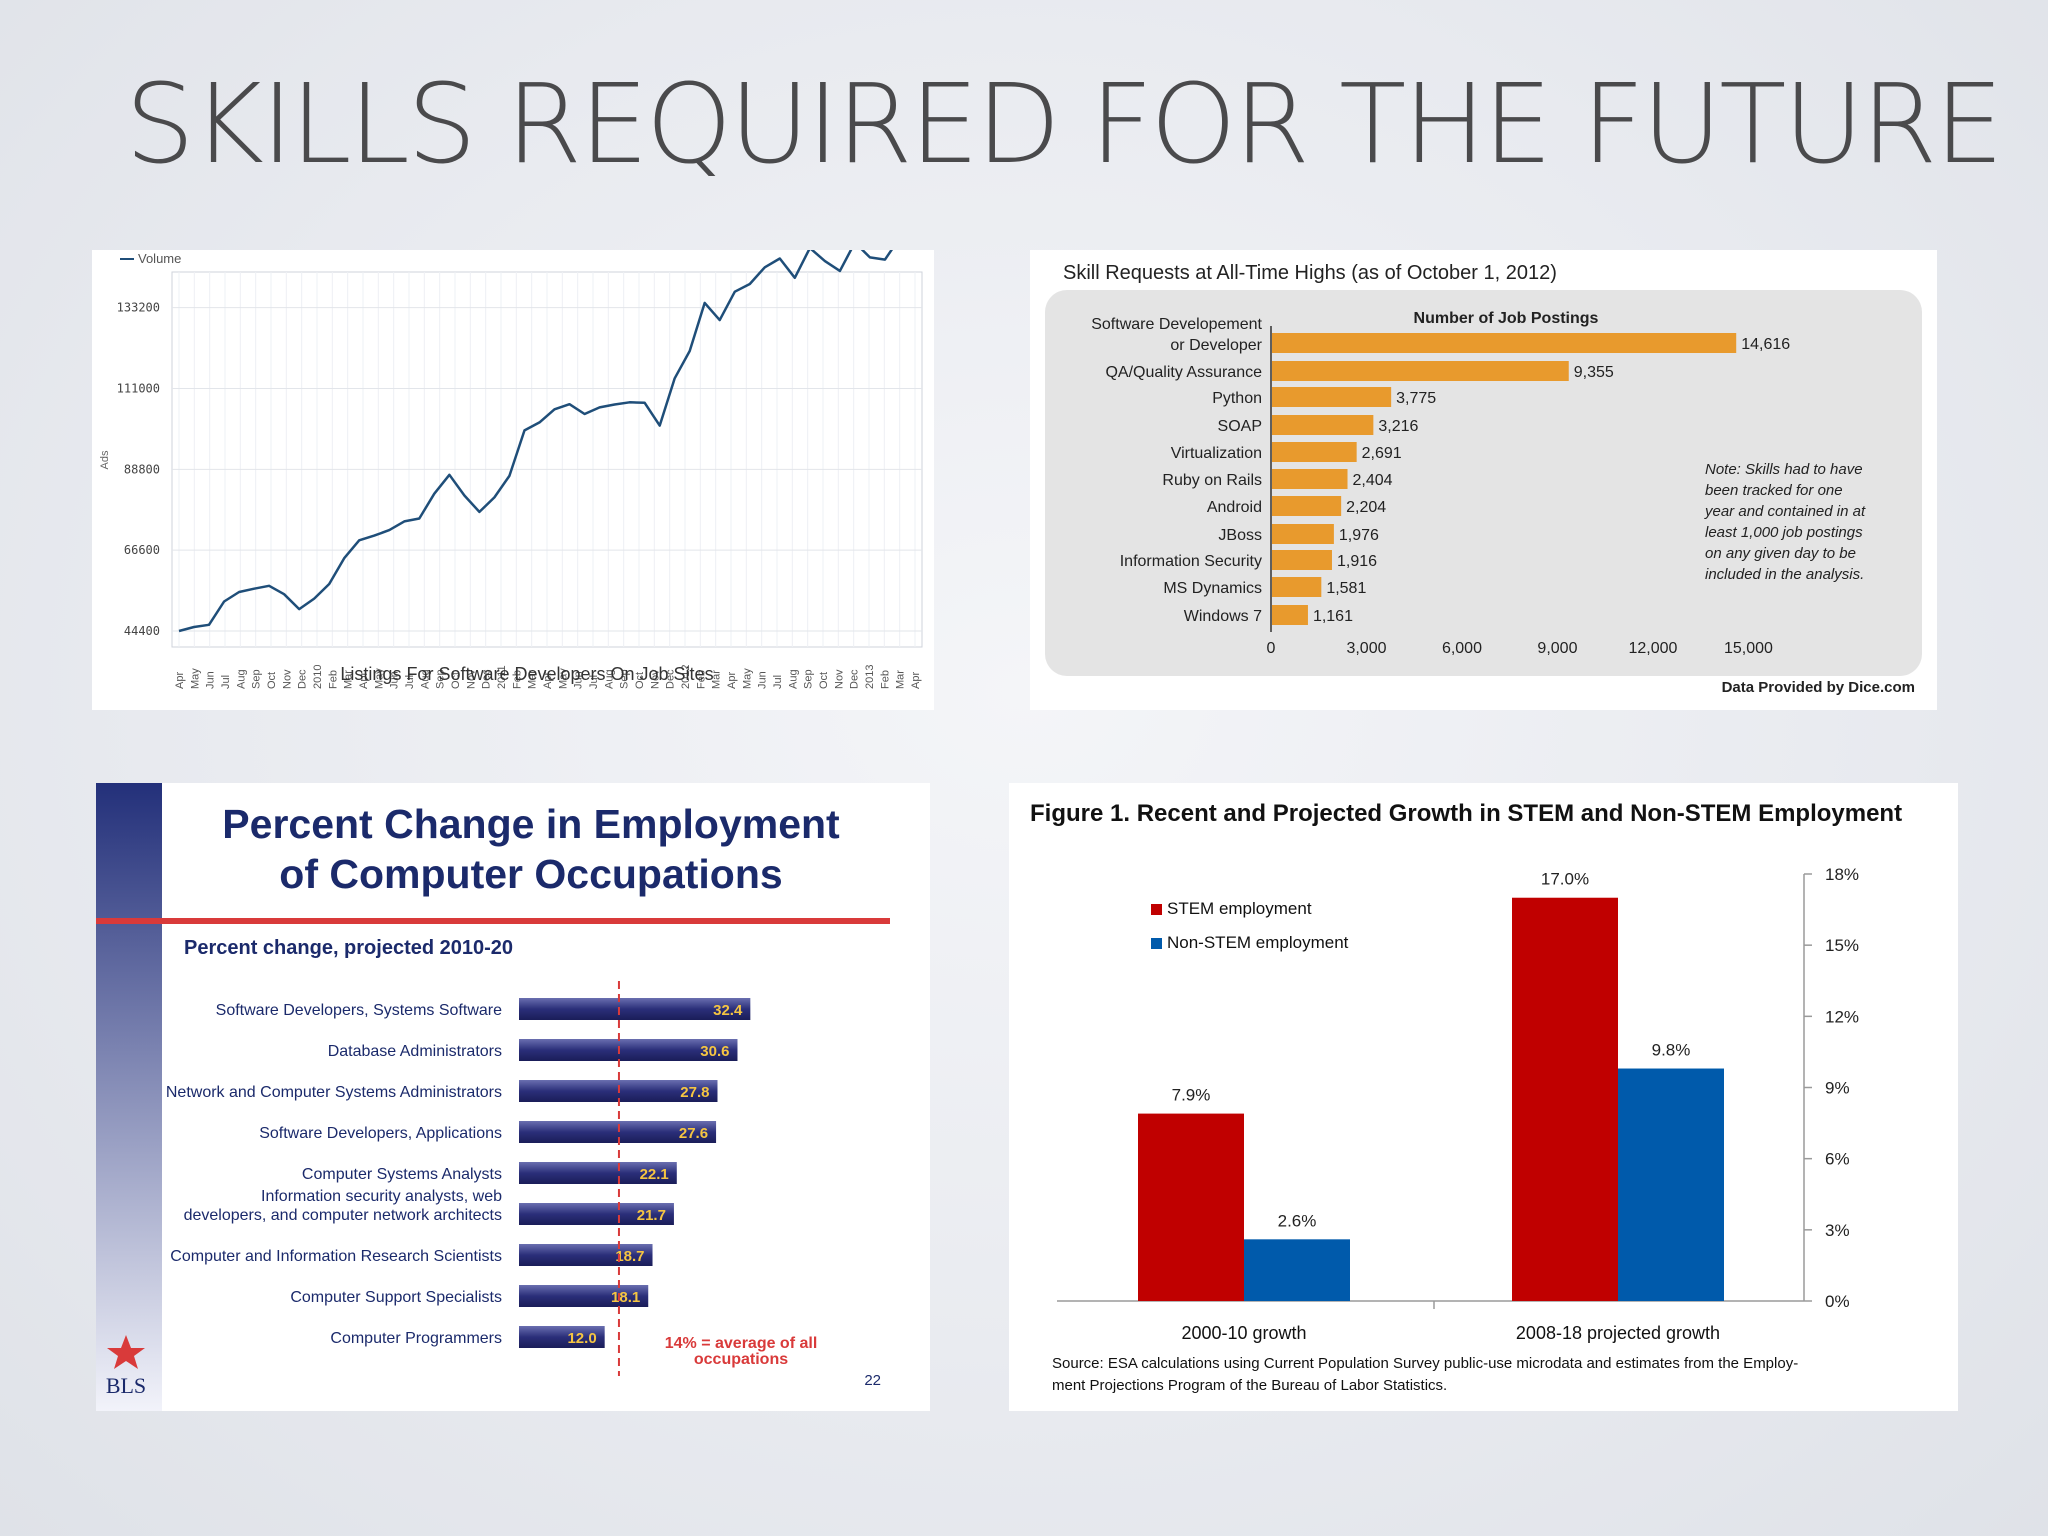 The image size is (2048, 1536). I want to click on chart-subtitle: Percent change, projected 2010-20, so click(348, 948).